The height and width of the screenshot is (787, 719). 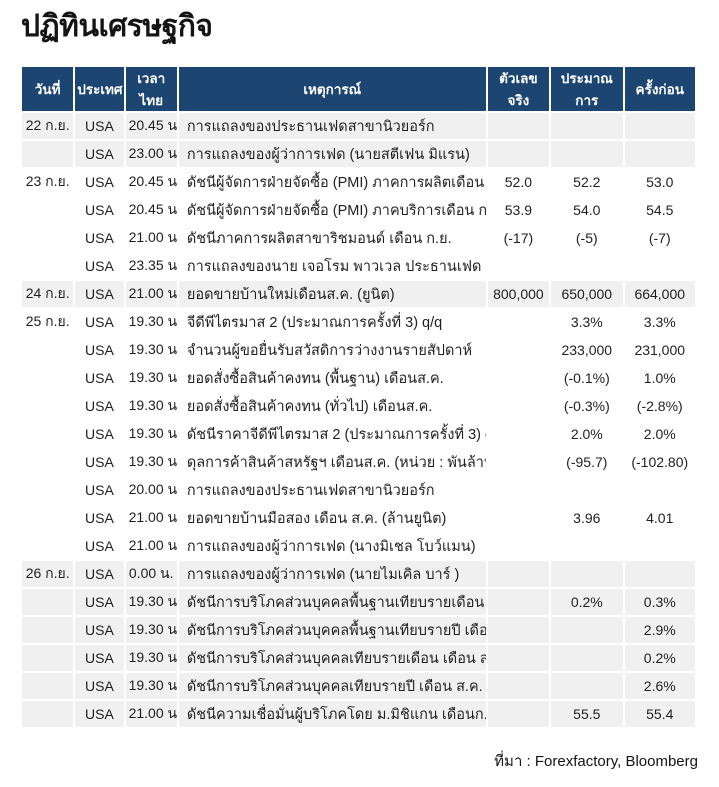 I want to click on column-header-actual: ตัวเลขจริง, so click(x=518, y=89).